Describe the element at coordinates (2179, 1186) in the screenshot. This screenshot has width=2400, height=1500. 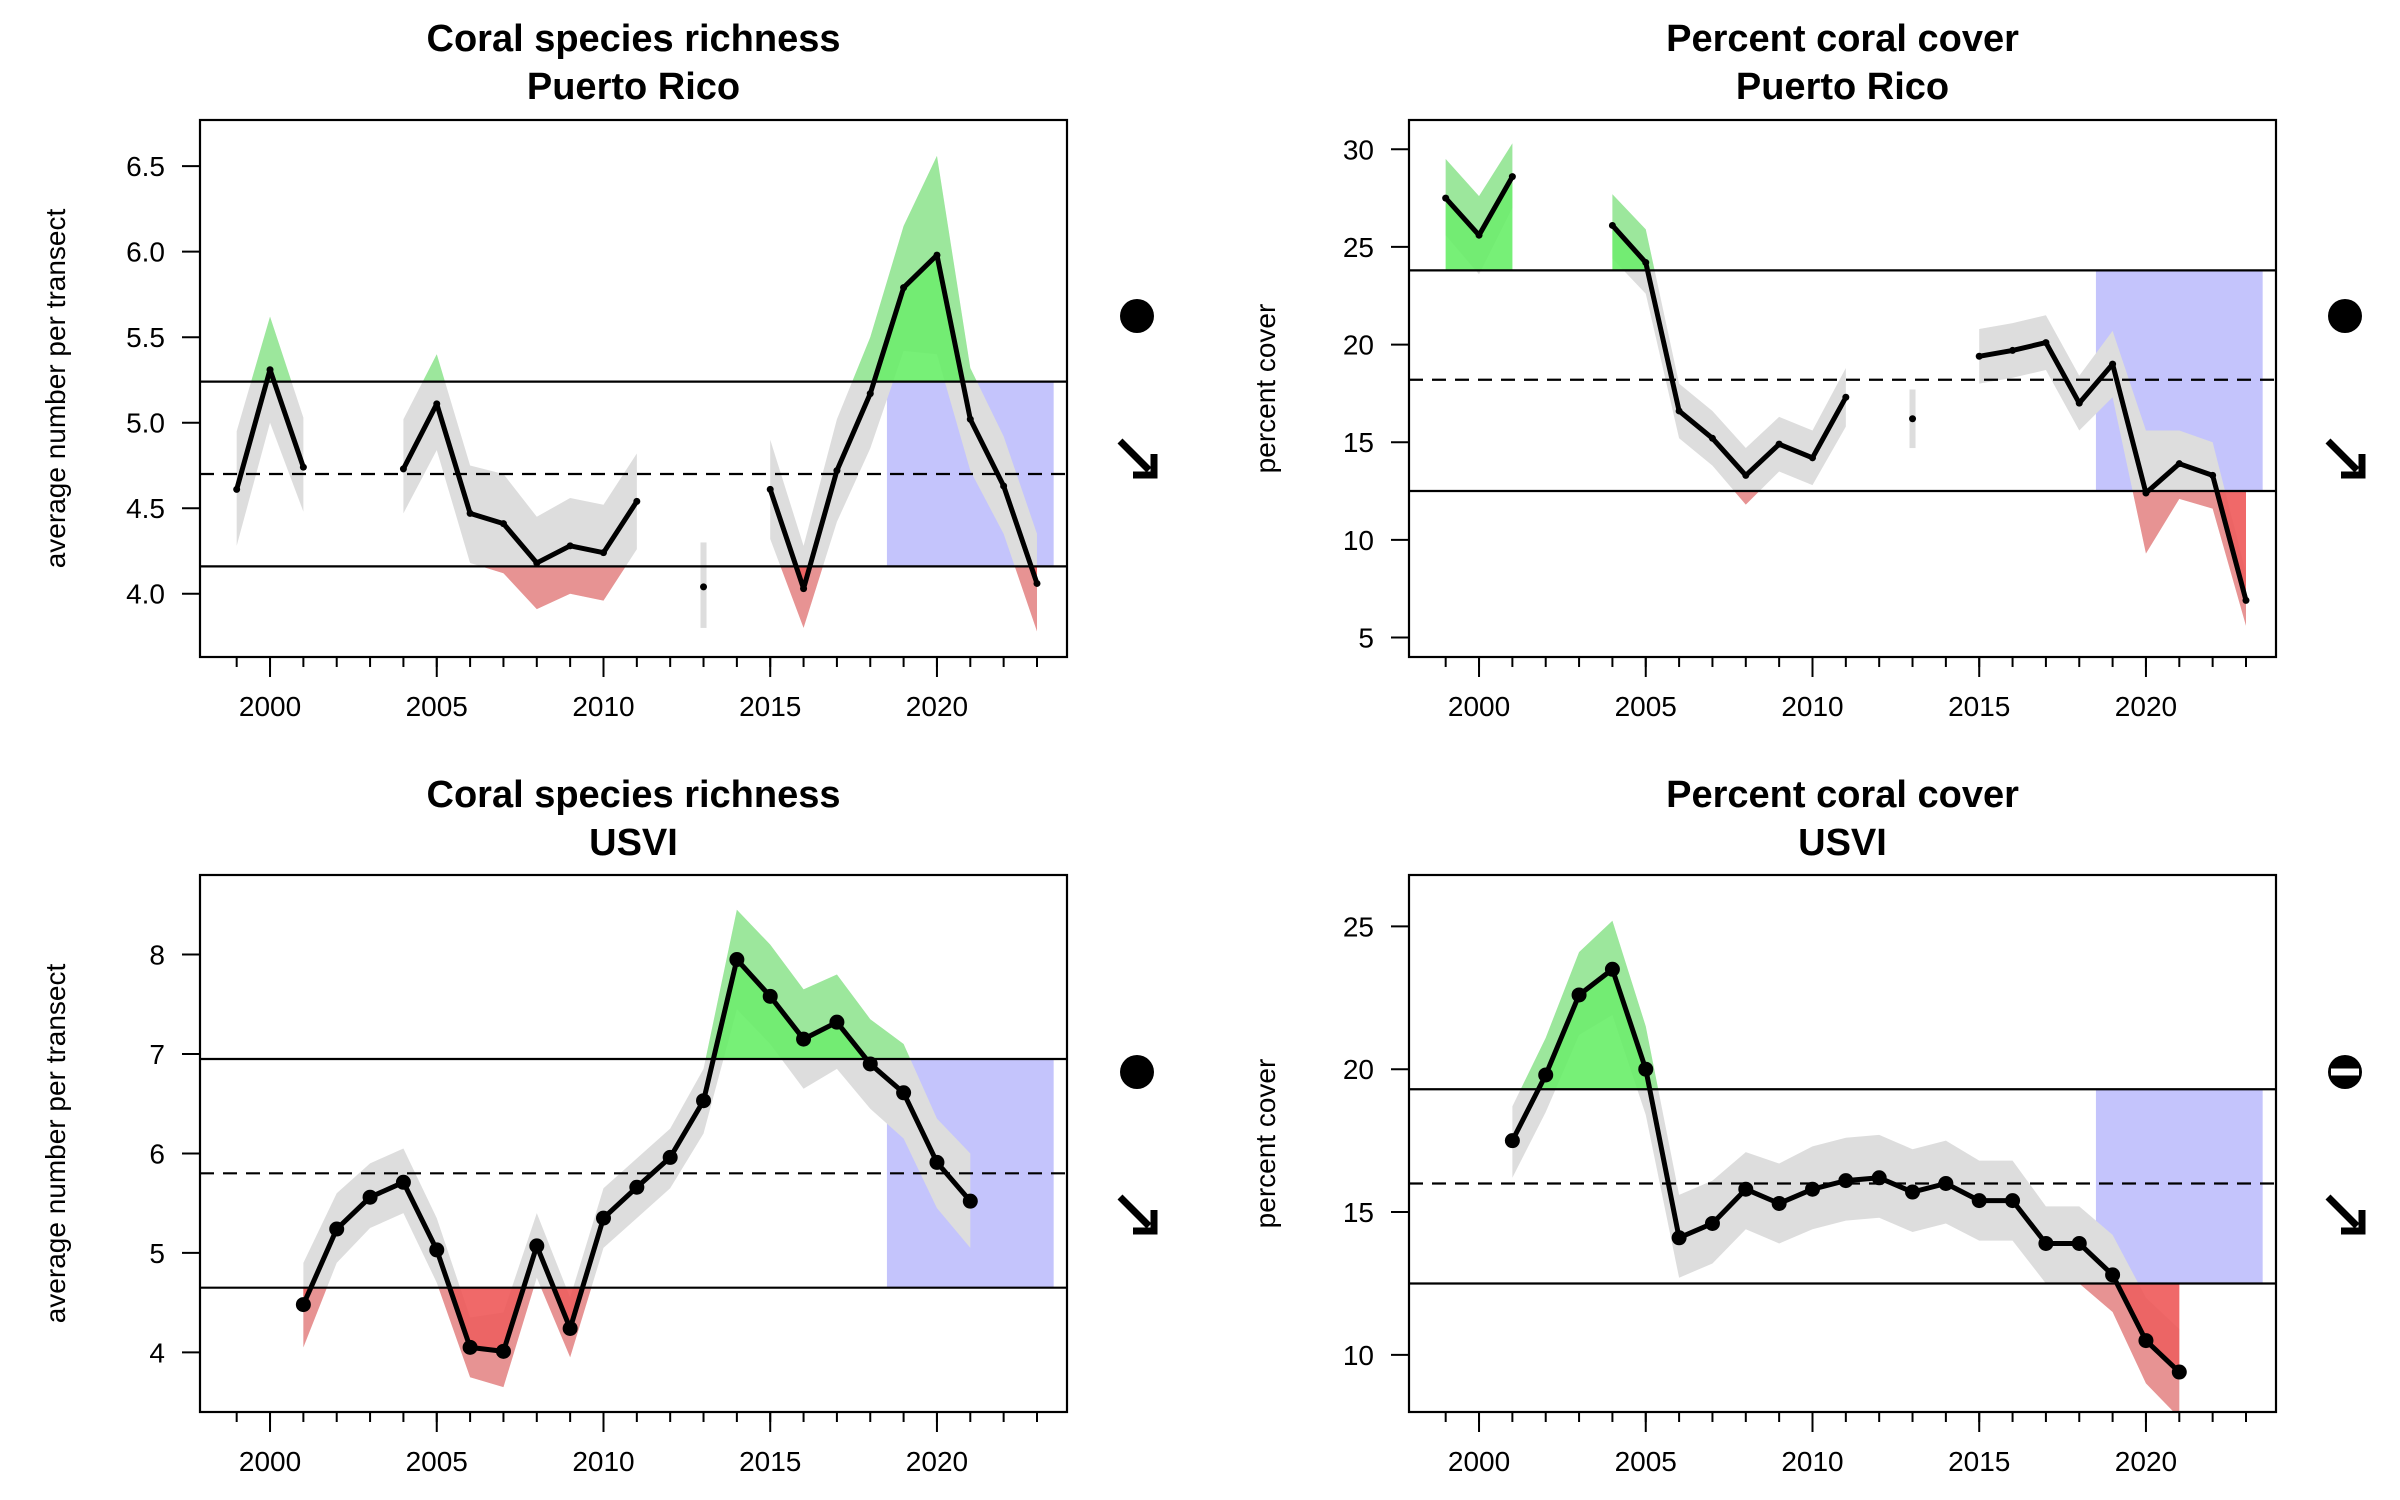
I see `recent-window-shade` at that location.